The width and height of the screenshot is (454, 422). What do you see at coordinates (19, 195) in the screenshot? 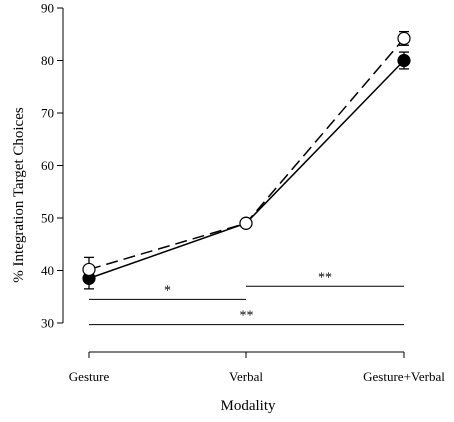
I see `y-axis-title: % Integration Target Choices` at bounding box center [19, 195].